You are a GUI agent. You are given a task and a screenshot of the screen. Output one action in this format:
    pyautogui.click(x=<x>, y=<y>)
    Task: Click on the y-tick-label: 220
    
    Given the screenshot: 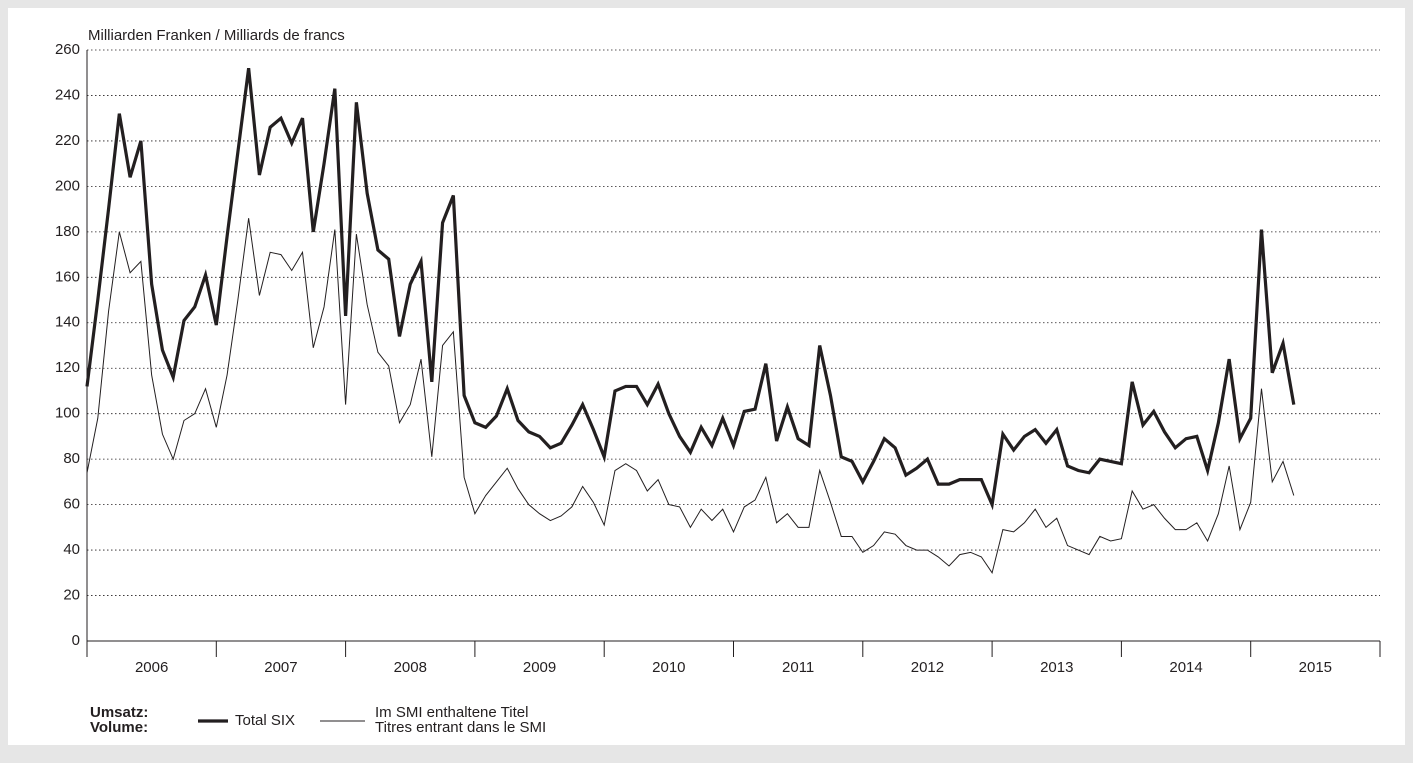 What is the action you would take?
    pyautogui.click(x=67, y=140)
    